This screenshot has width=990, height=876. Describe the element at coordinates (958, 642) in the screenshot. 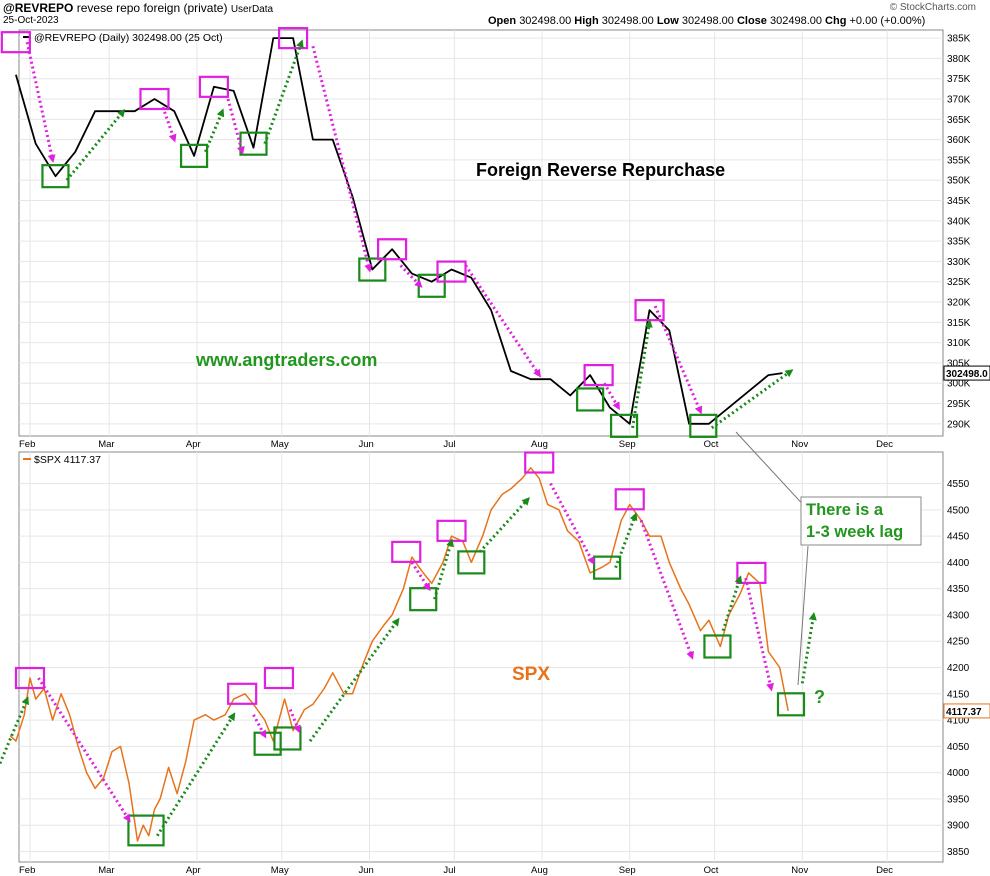

I see `spx-y-tick-label: 4250` at that location.